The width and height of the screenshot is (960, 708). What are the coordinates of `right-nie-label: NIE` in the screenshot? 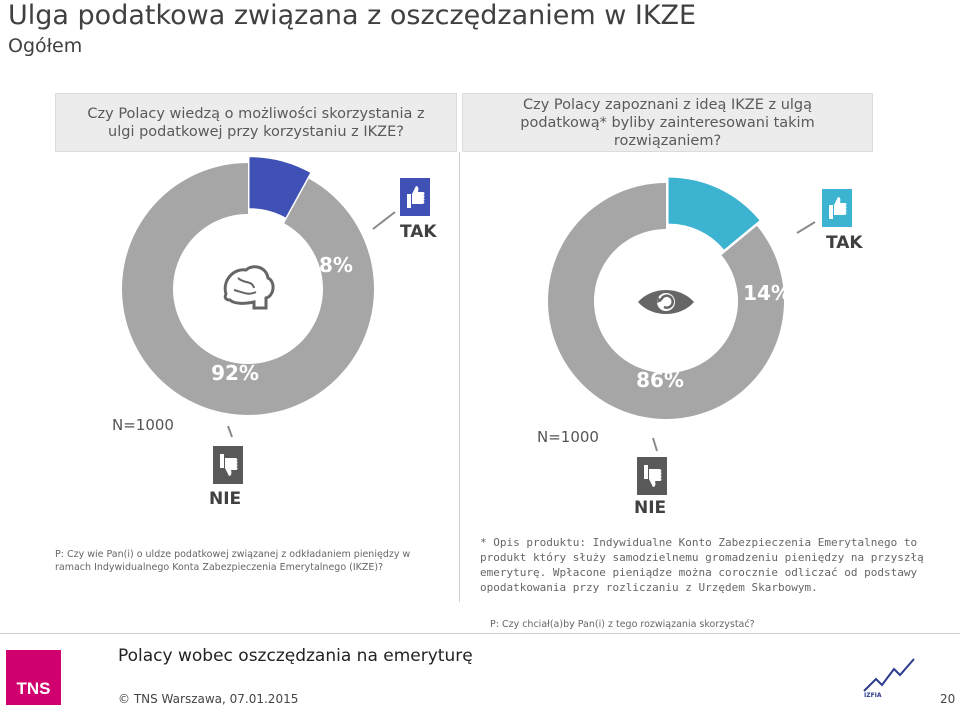 It's located at (650, 508).